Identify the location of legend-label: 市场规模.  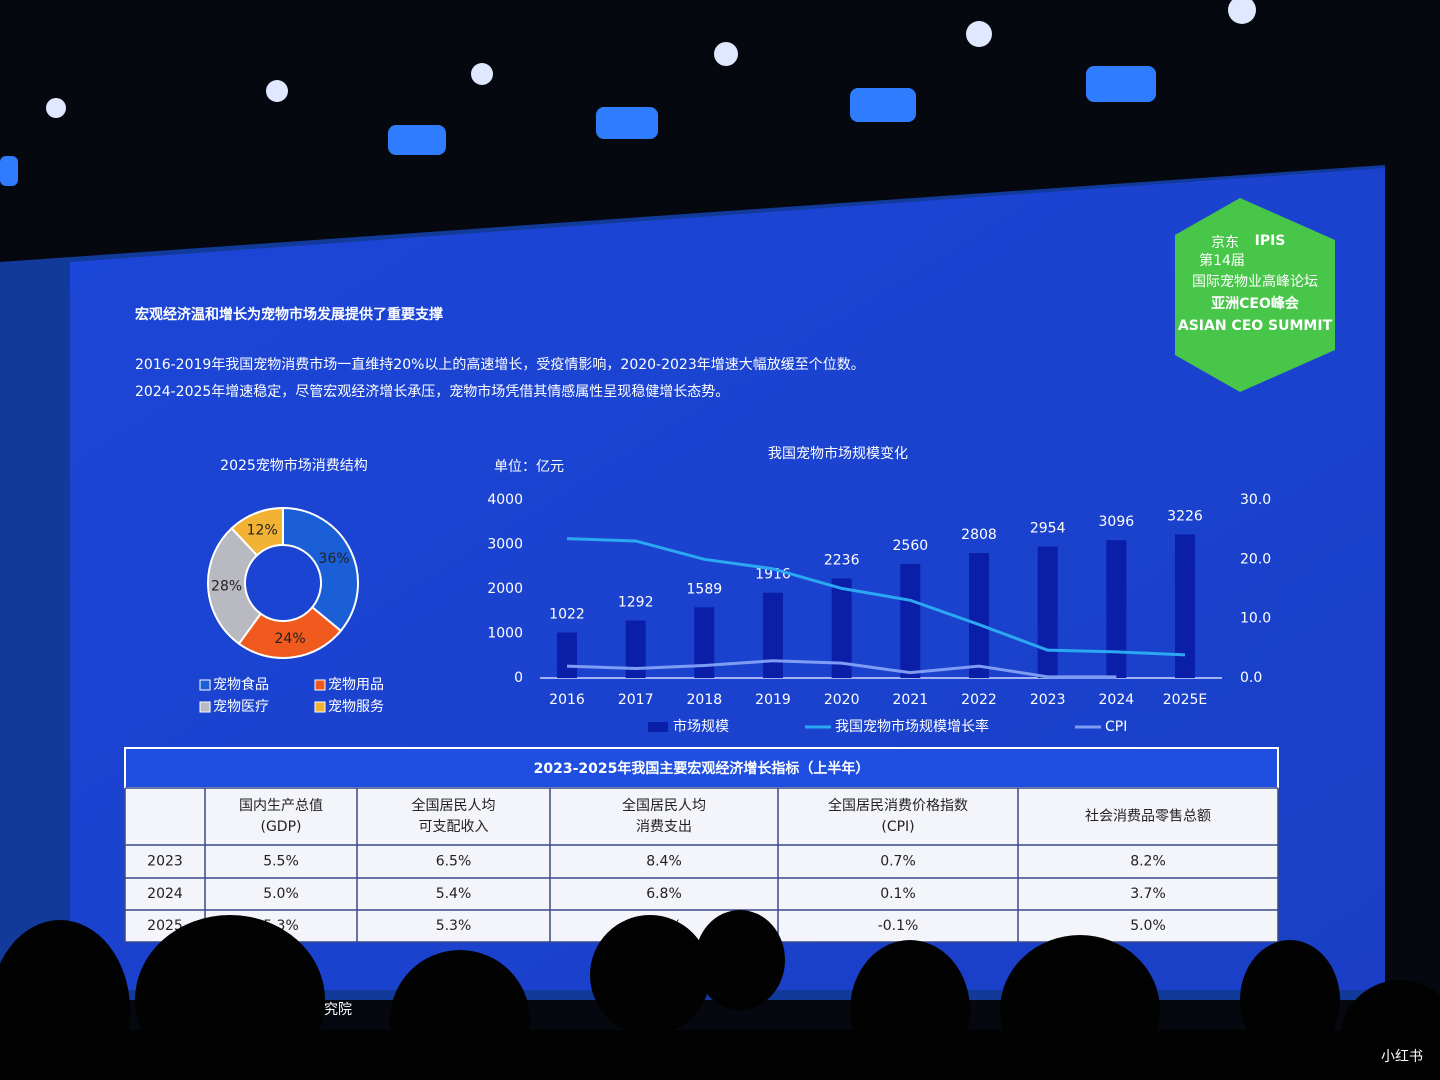
(701, 726).